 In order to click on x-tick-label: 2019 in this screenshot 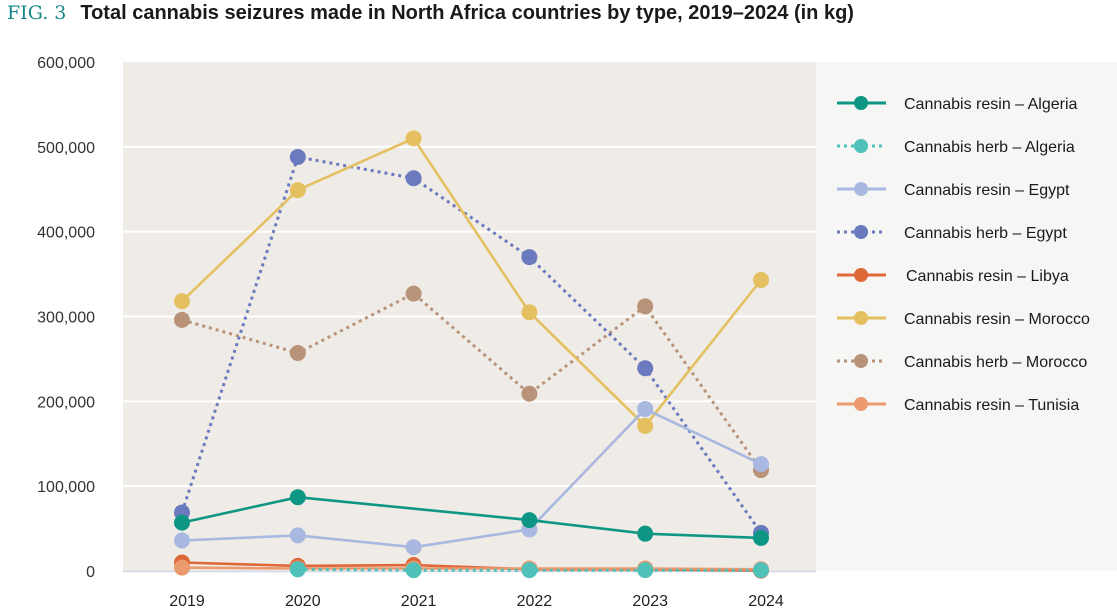, I will do `click(187, 601)`.